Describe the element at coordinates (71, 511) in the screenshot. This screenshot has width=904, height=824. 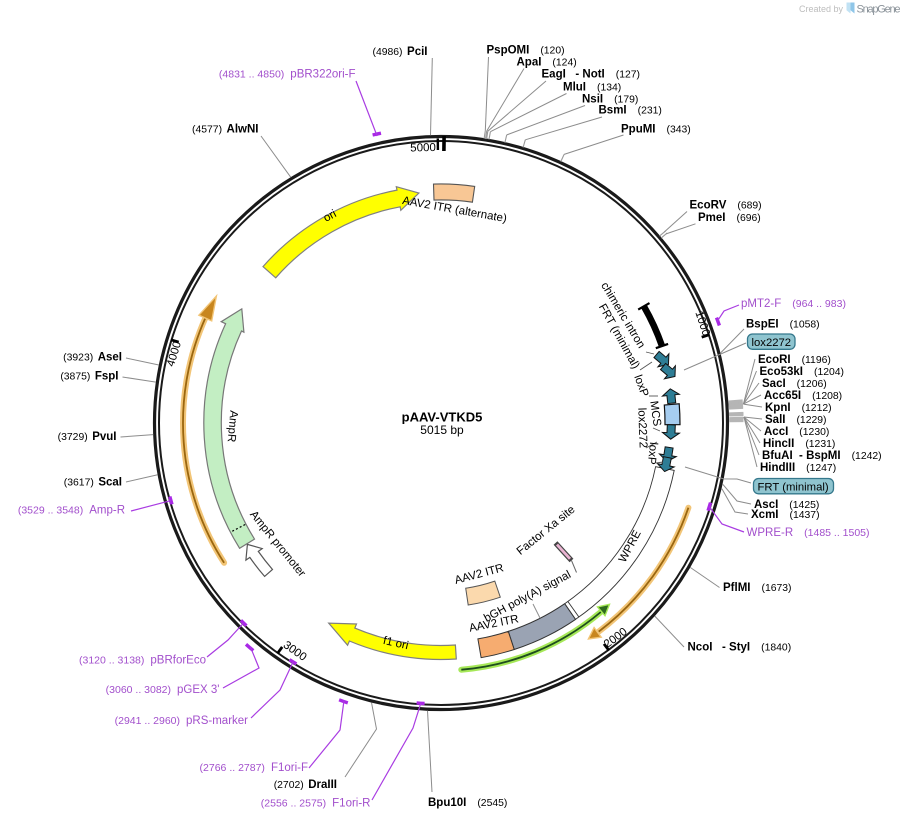
I see `svg-text: (3529 .. 3548)Amp-R` at that location.